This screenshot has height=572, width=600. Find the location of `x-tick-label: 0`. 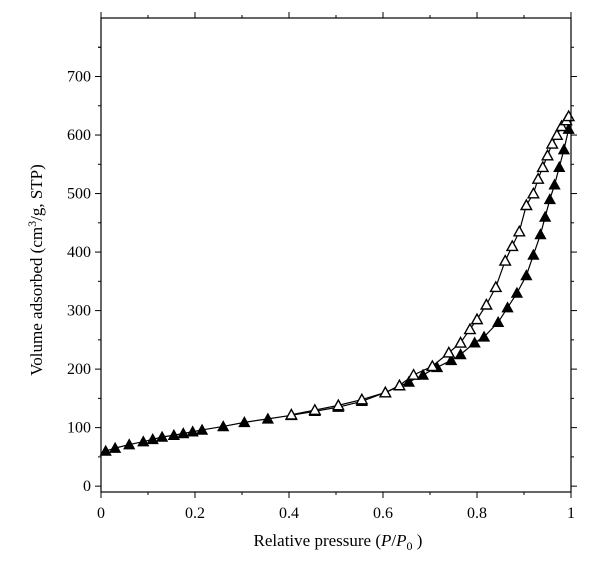

x-tick-label: 0 is located at coordinates (101, 513).